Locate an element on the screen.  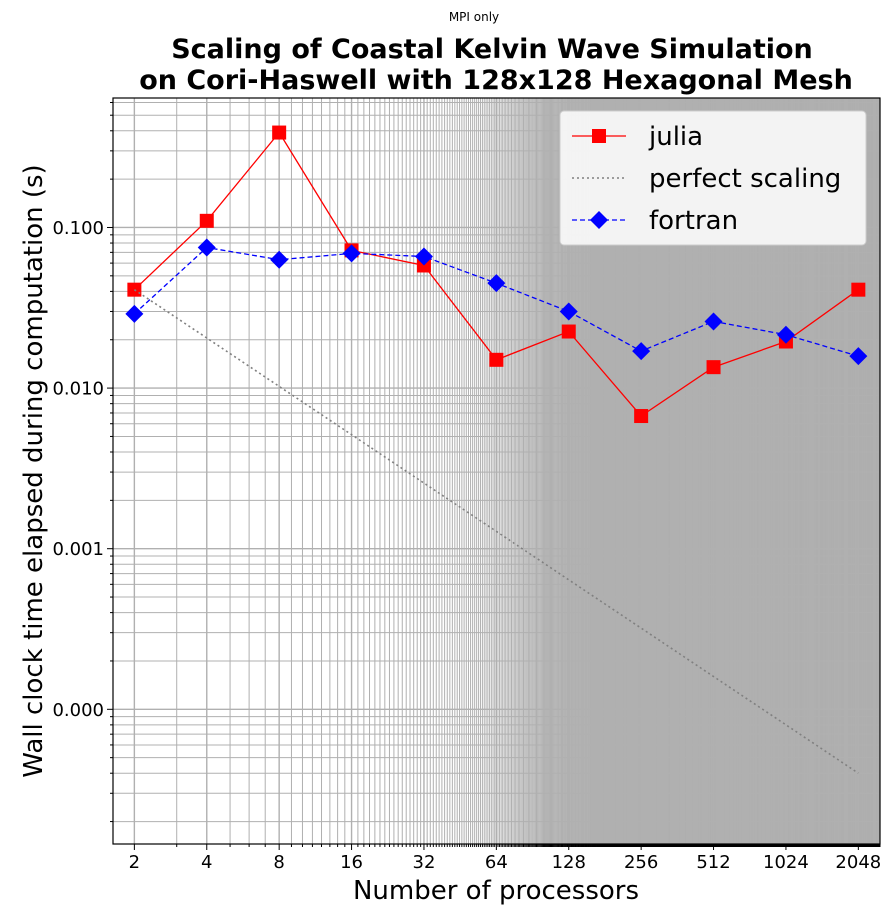
suptitle: MPI only is located at coordinates (474, 17).